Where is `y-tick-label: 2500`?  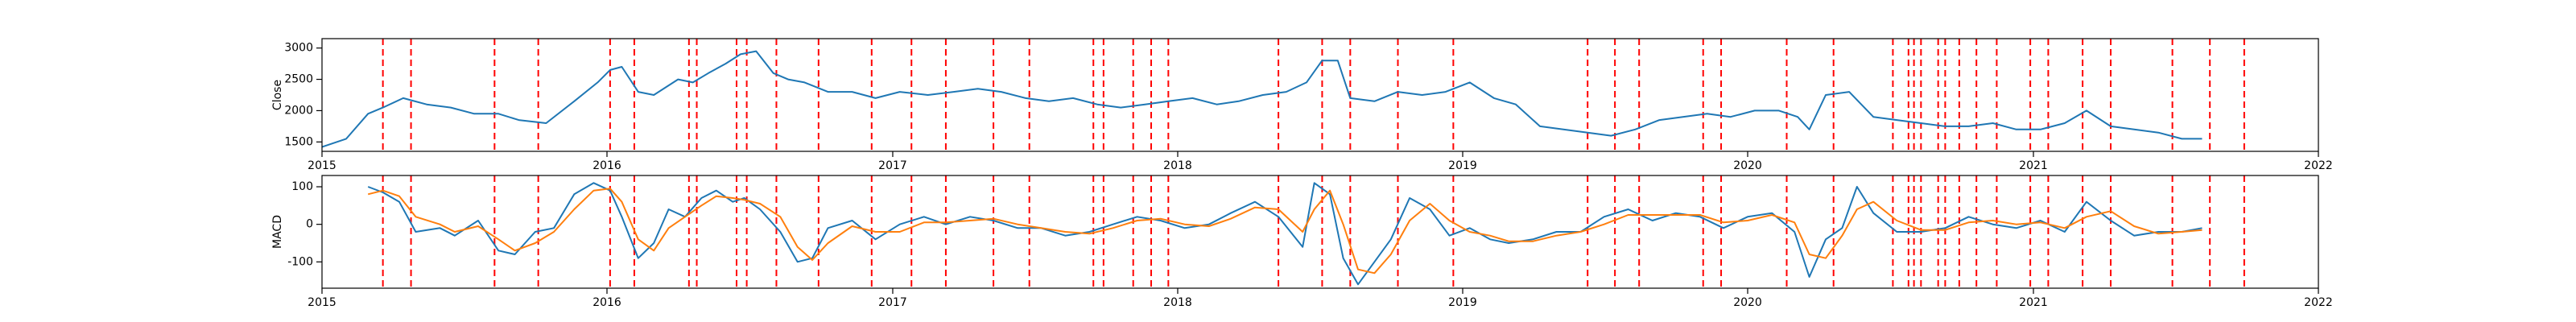
y-tick-label: 2500 is located at coordinates (298, 79).